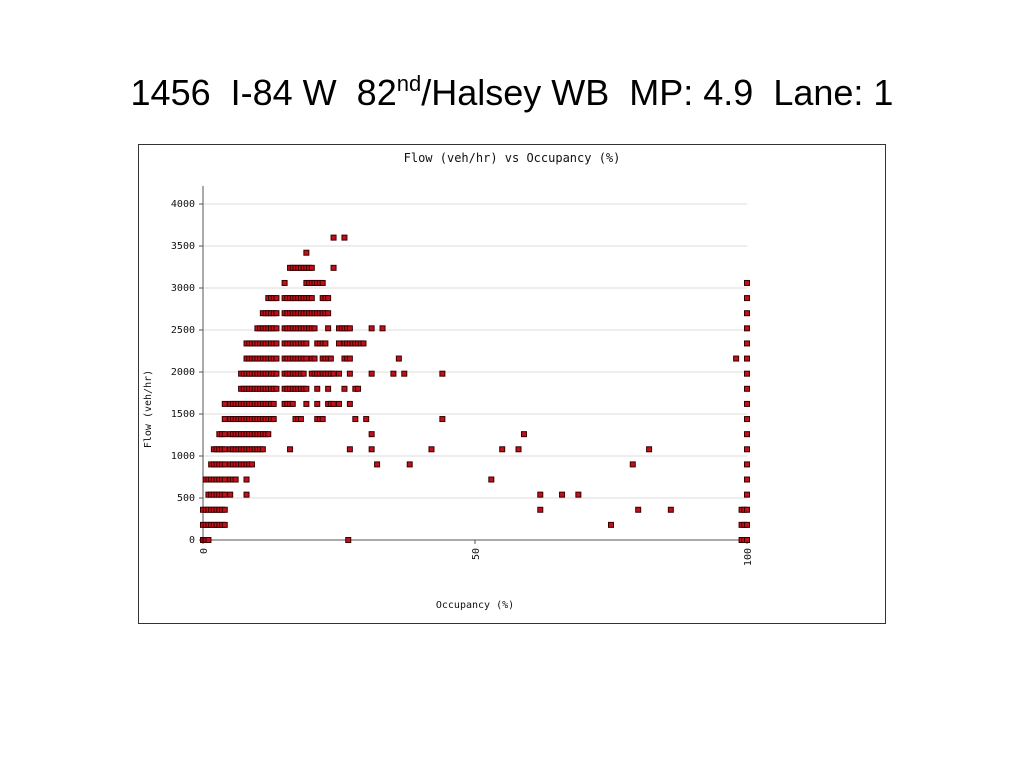 The width and height of the screenshot is (1024, 768). Describe the element at coordinates (409, 83) in the screenshot. I see `title-street-suffix: nd` at that location.